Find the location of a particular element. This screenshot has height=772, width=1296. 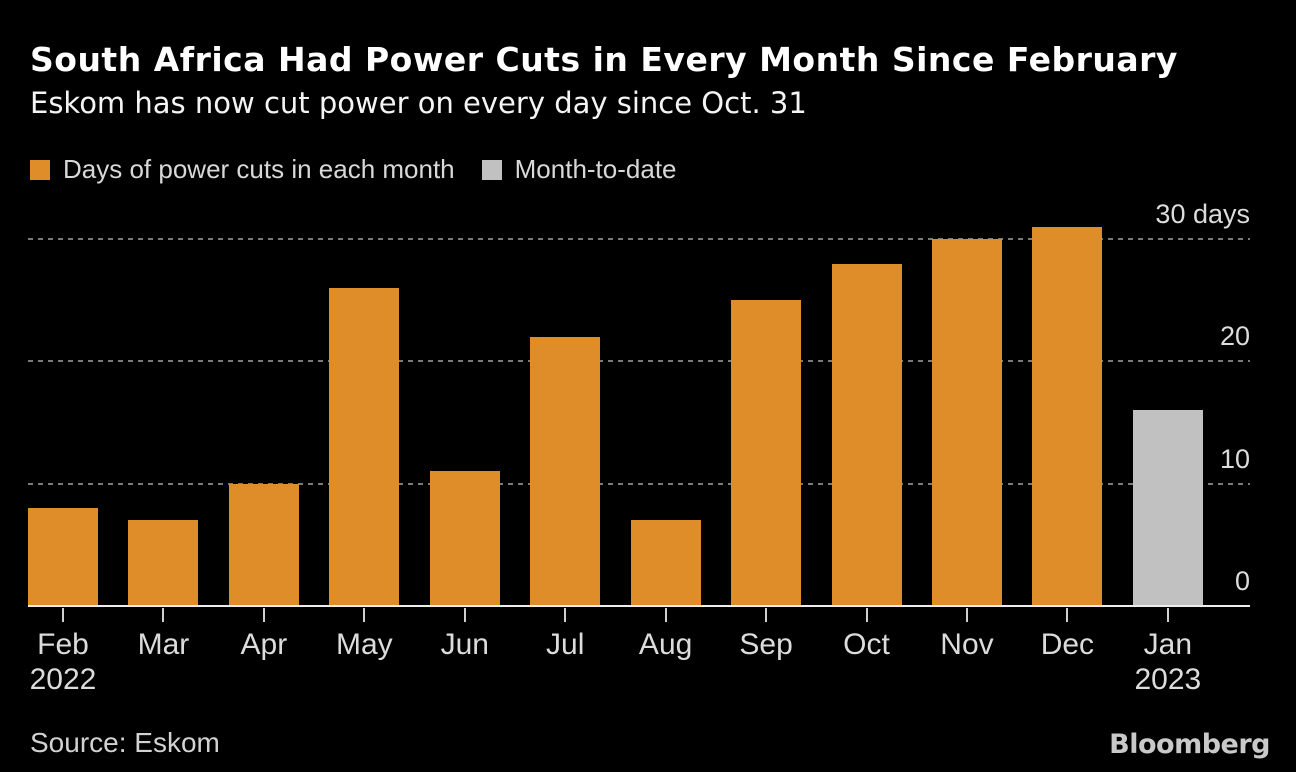

bar-nov is located at coordinates (967, 422).